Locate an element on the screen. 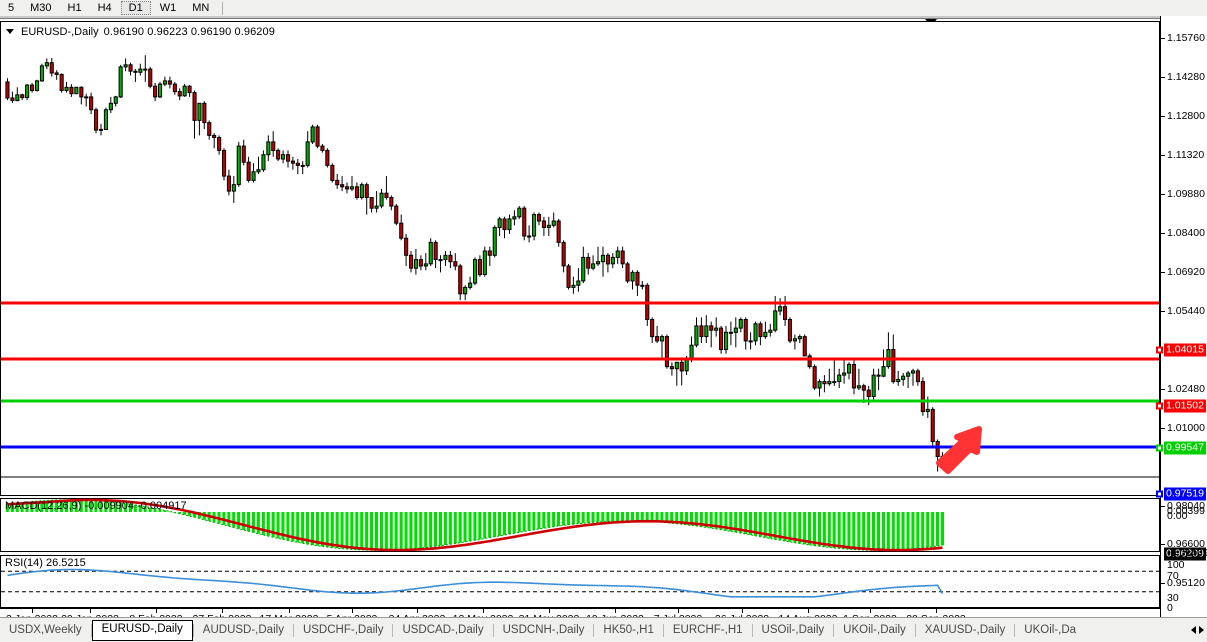  chart-tab-usdcad-daily: USDCAD-,Daily is located at coordinates (443, 629).